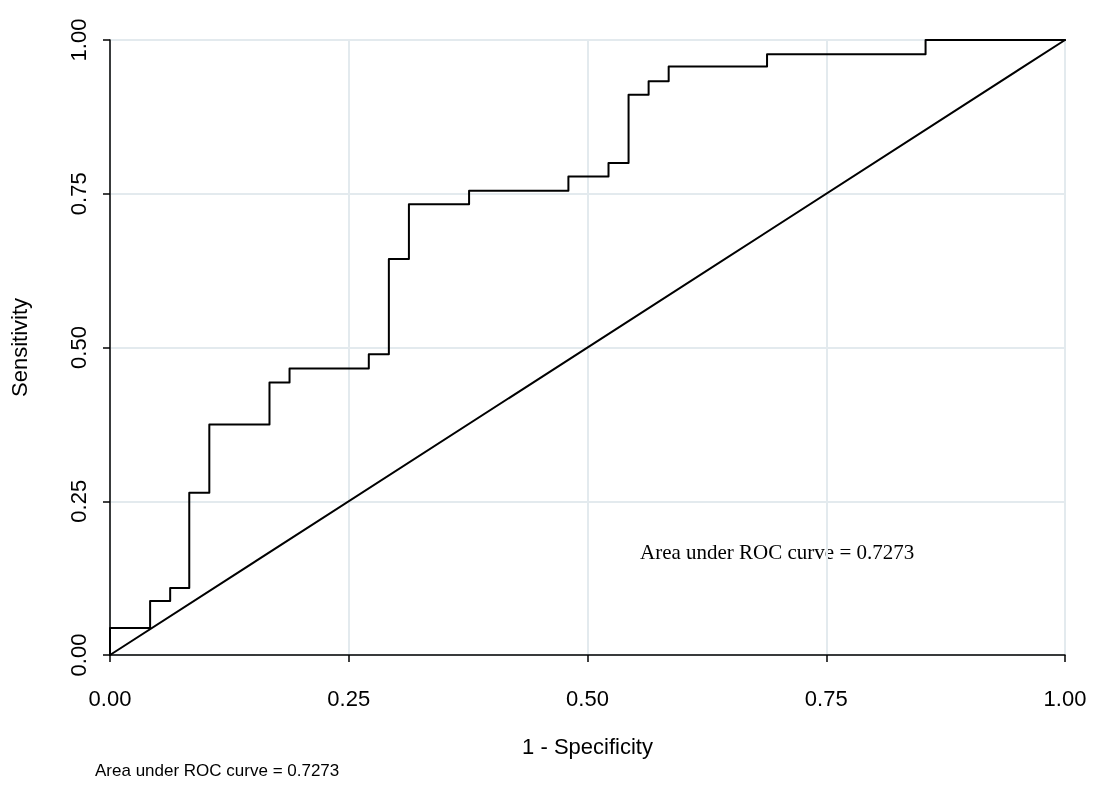 The width and height of the screenshot is (1102, 789). I want to click on text: Area under ROC curve = 0.7273, so click(217, 770).